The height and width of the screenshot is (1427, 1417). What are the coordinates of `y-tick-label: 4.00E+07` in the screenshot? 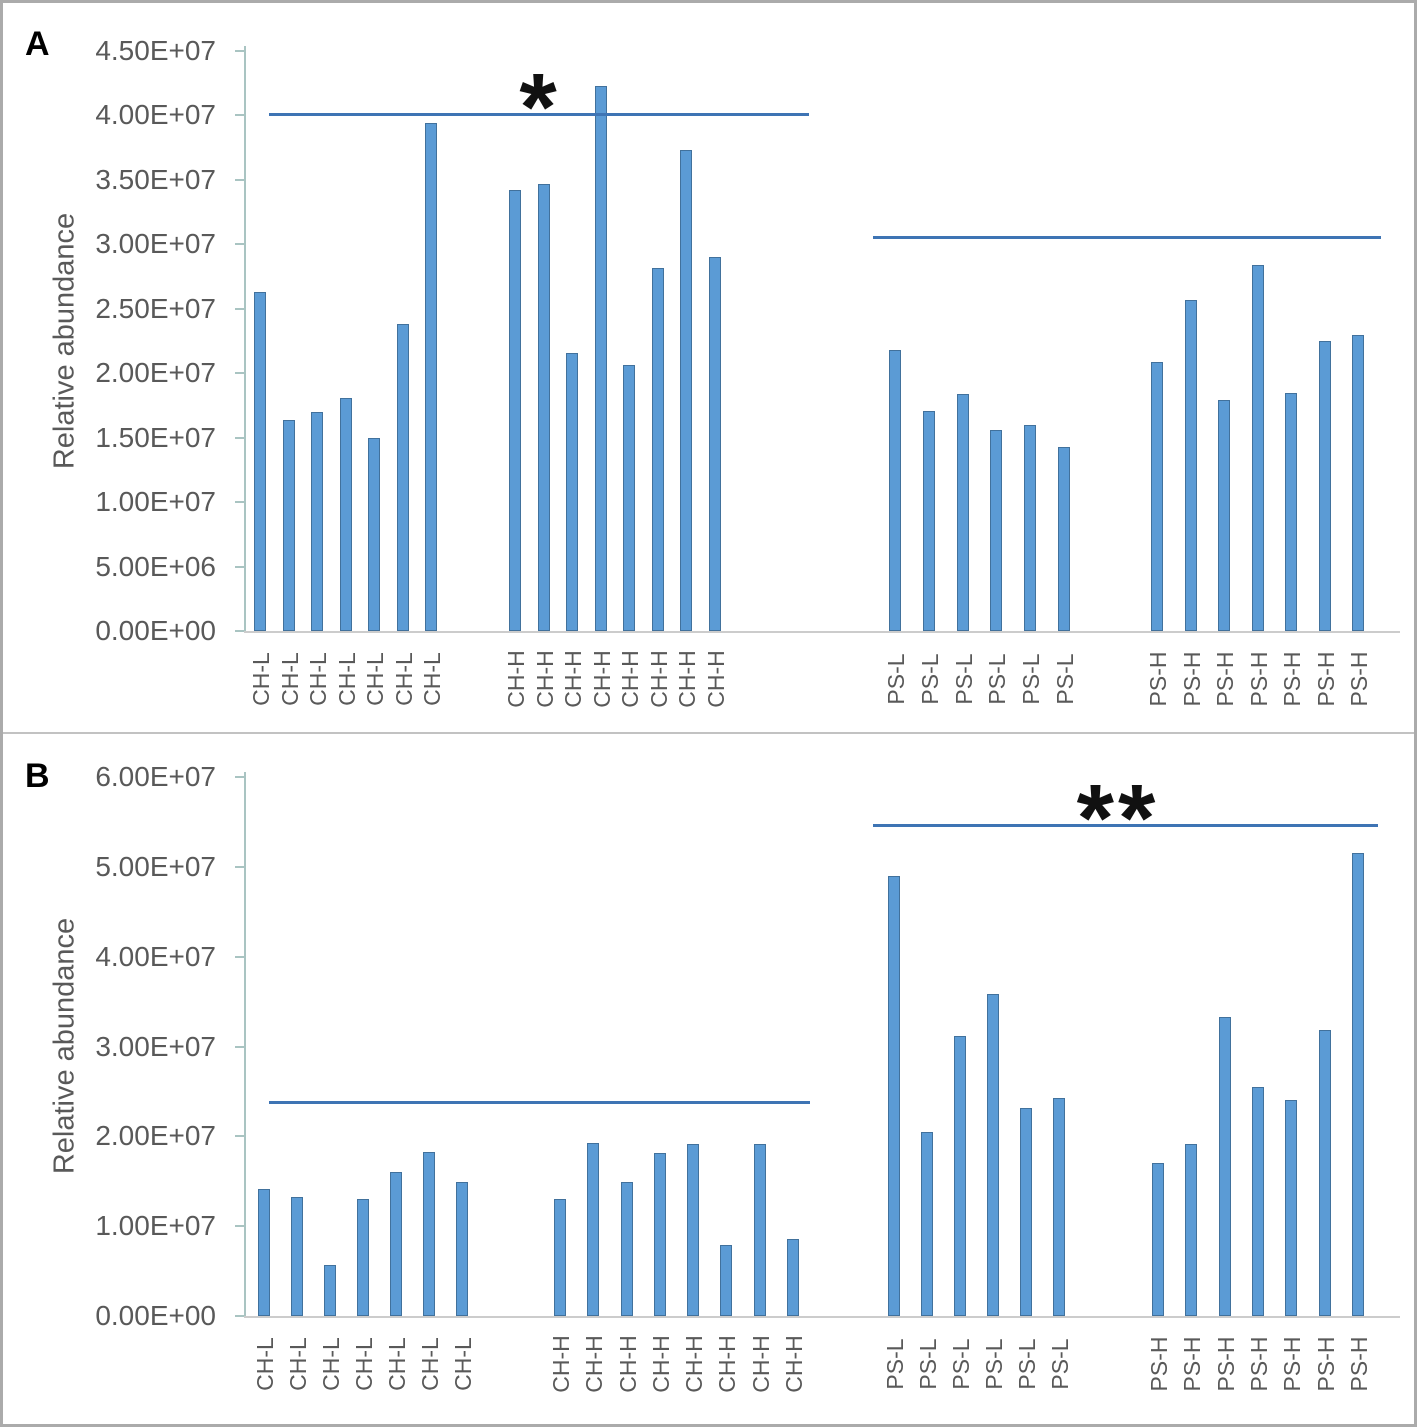 It's located at (155, 956).